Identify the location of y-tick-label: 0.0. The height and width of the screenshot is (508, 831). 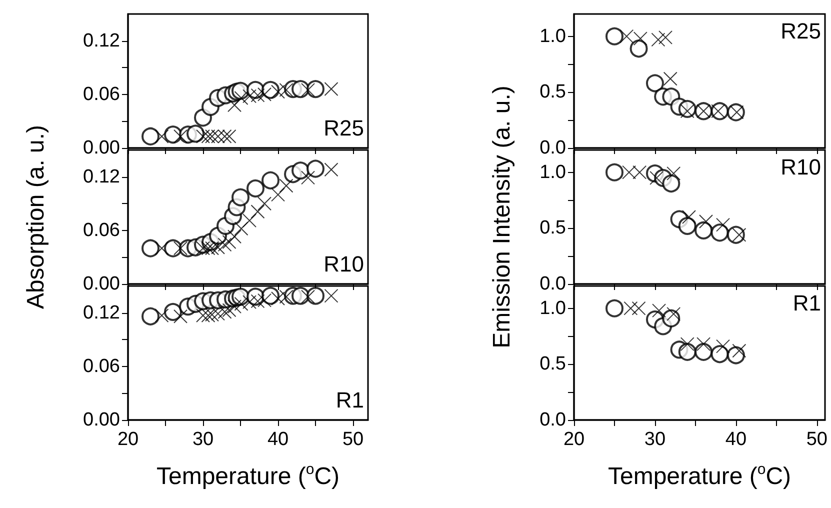
(553, 284).